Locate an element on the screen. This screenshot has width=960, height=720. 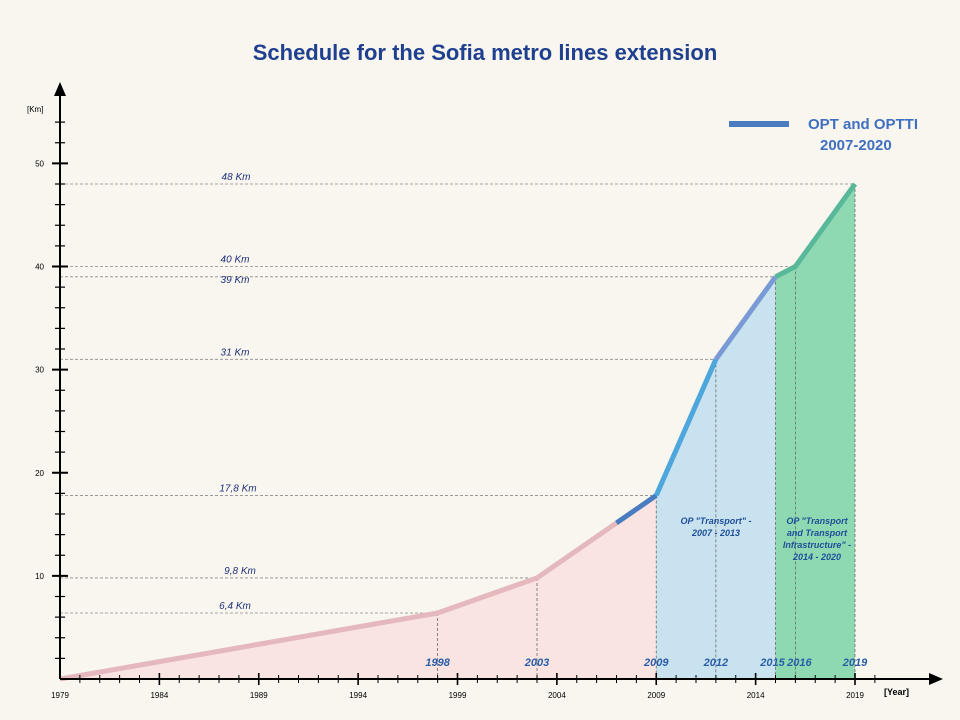
legend-label: OPT and OPTTI is located at coordinates (863, 124).